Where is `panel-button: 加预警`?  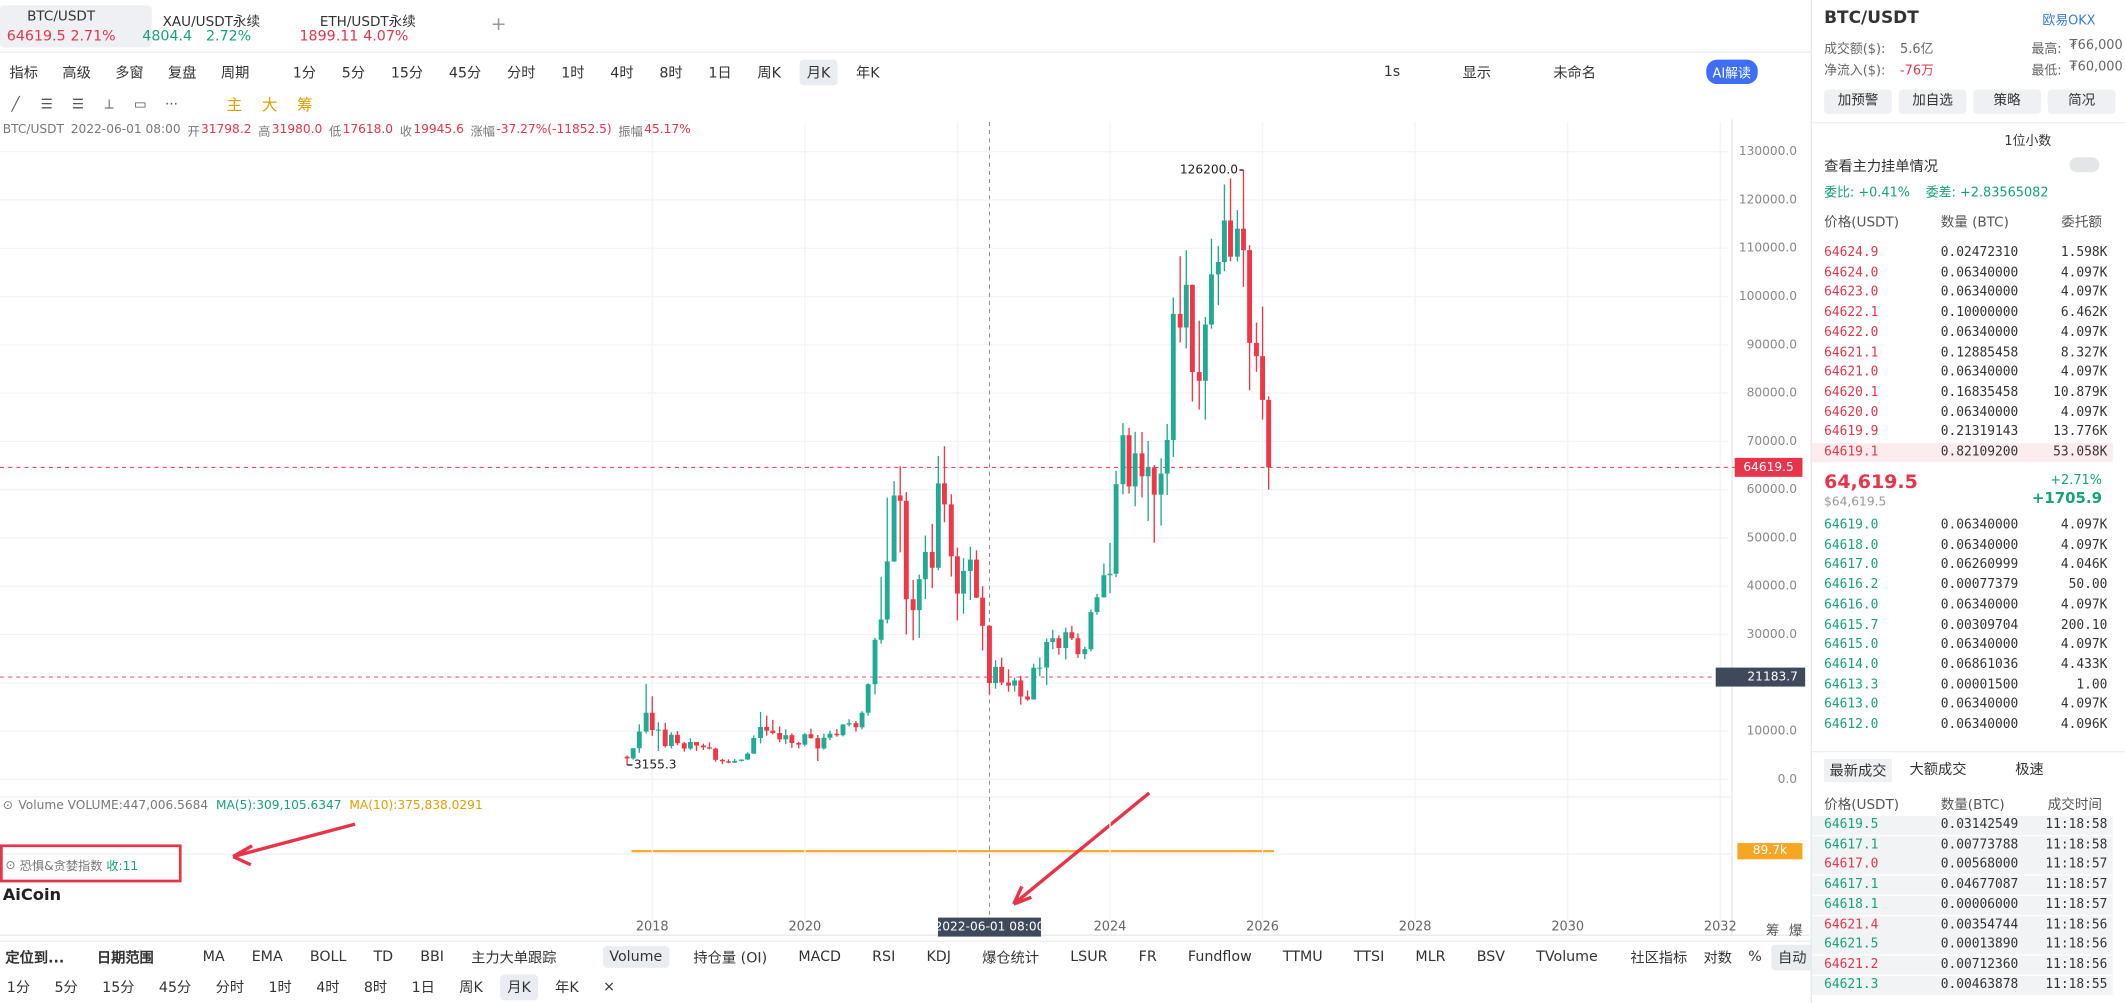 panel-button: 加预警 is located at coordinates (1858, 101).